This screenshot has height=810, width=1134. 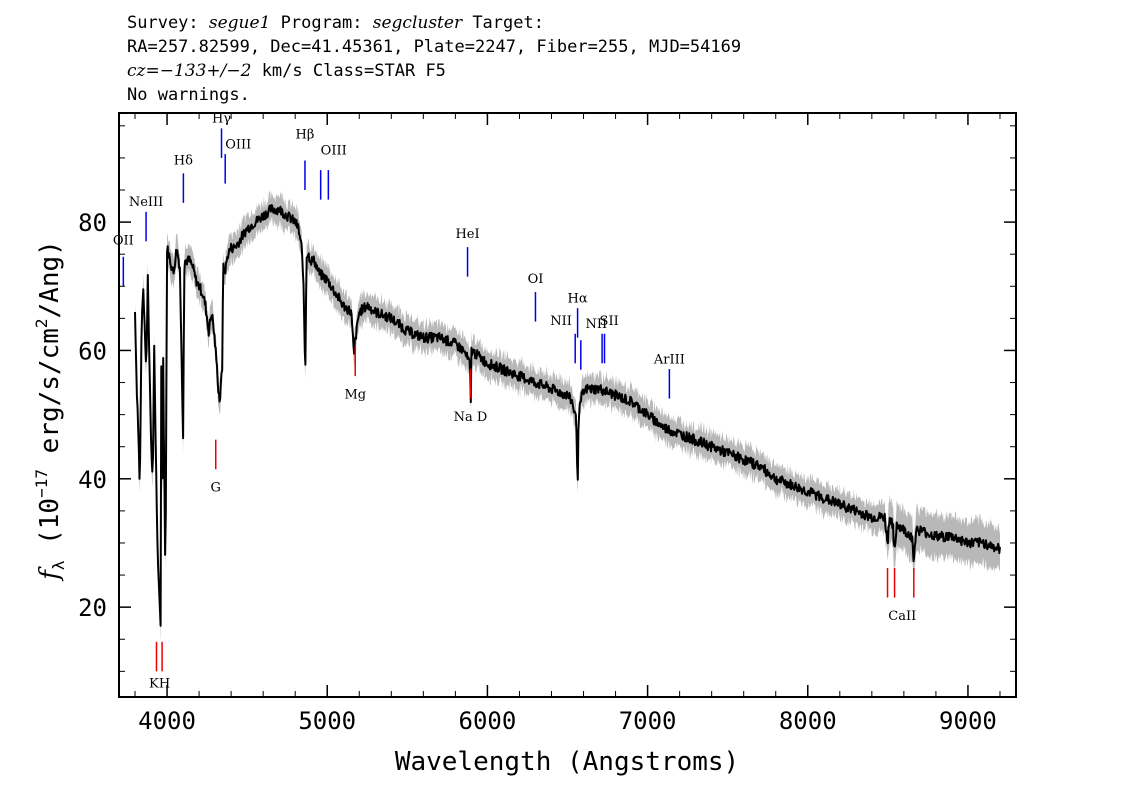 I want to click on survey-value: segue1, so click(x=239, y=23).